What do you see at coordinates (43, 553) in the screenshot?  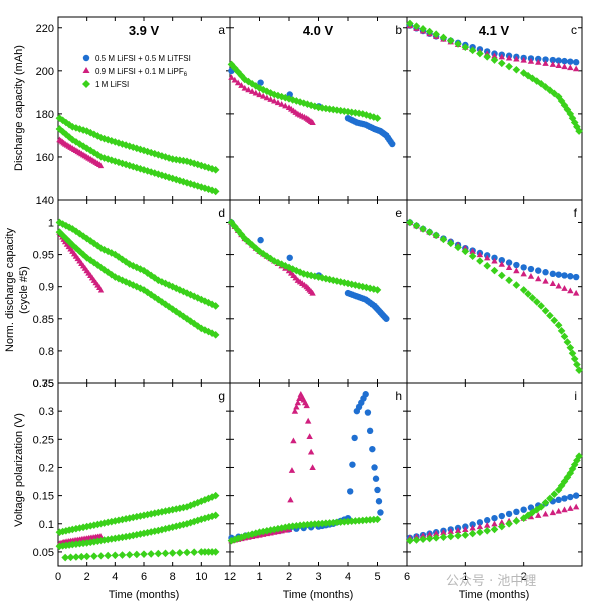 I see `y-tick-label: 0.05` at bounding box center [43, 553].